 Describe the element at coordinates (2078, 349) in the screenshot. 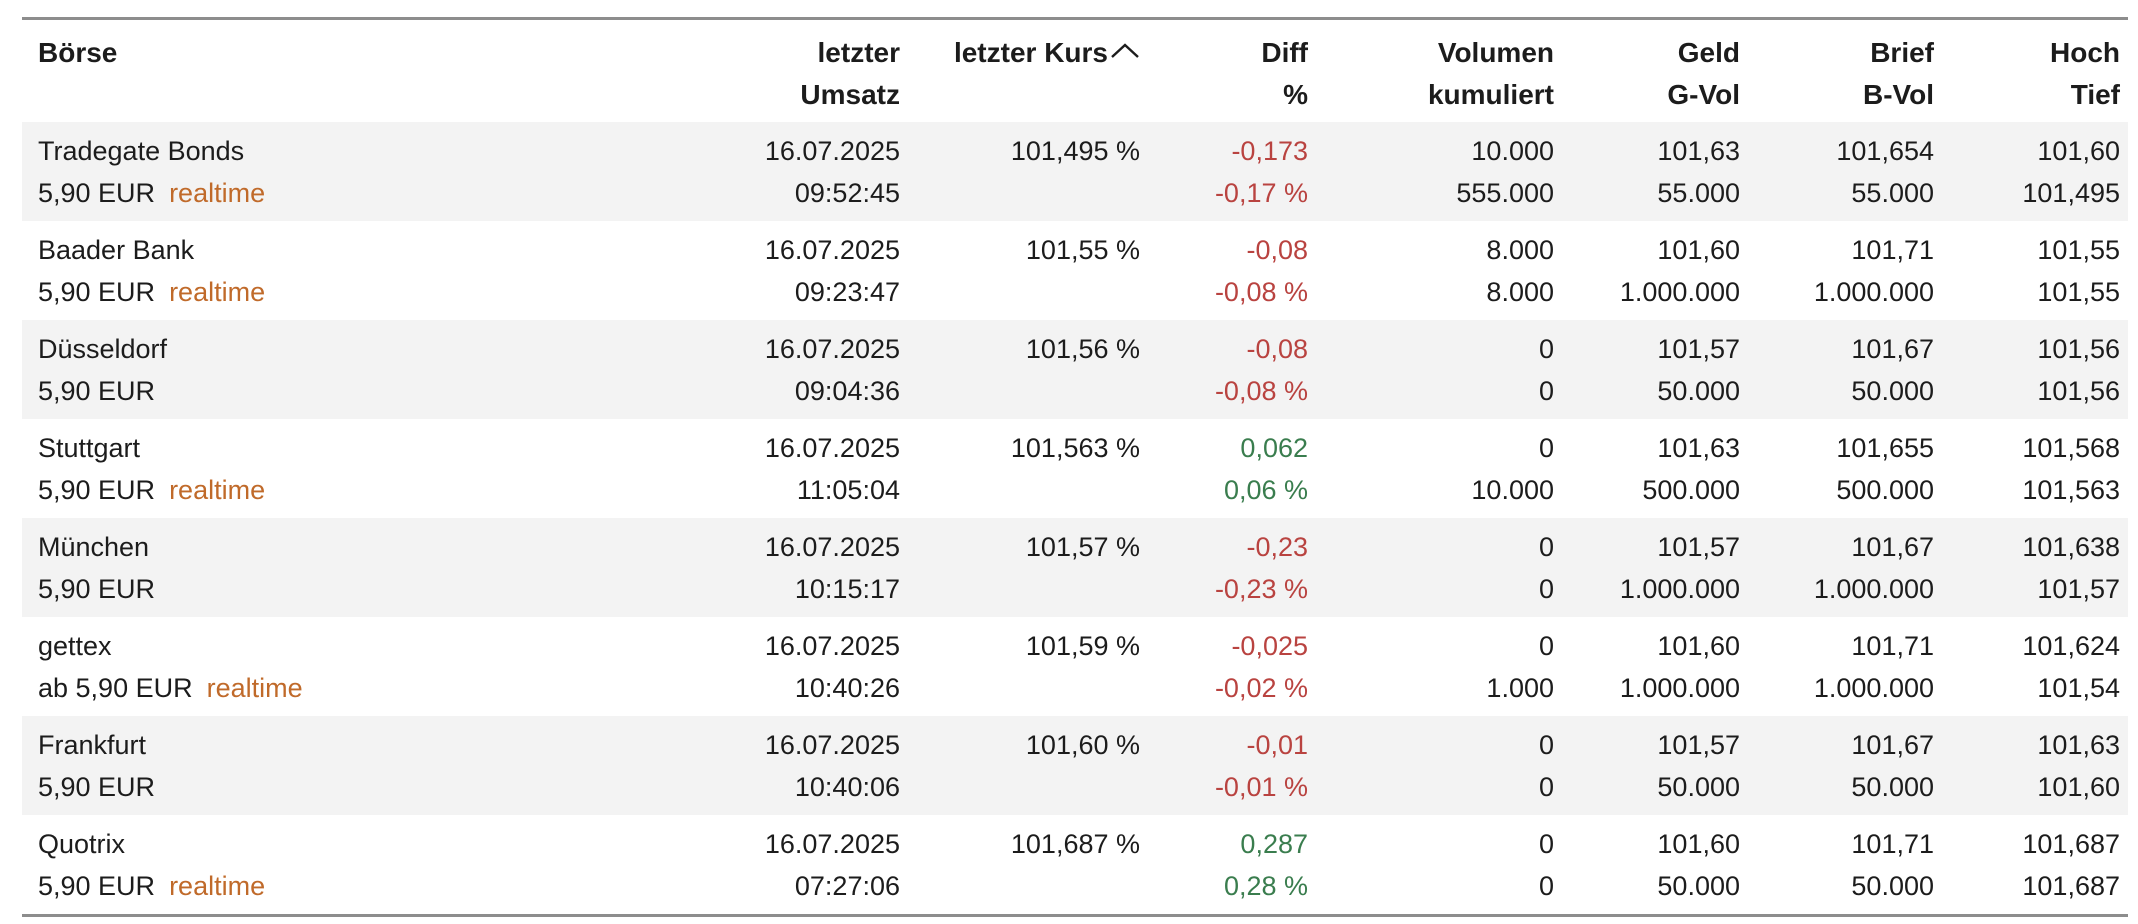

I see `high-price: 101,56` at that location.